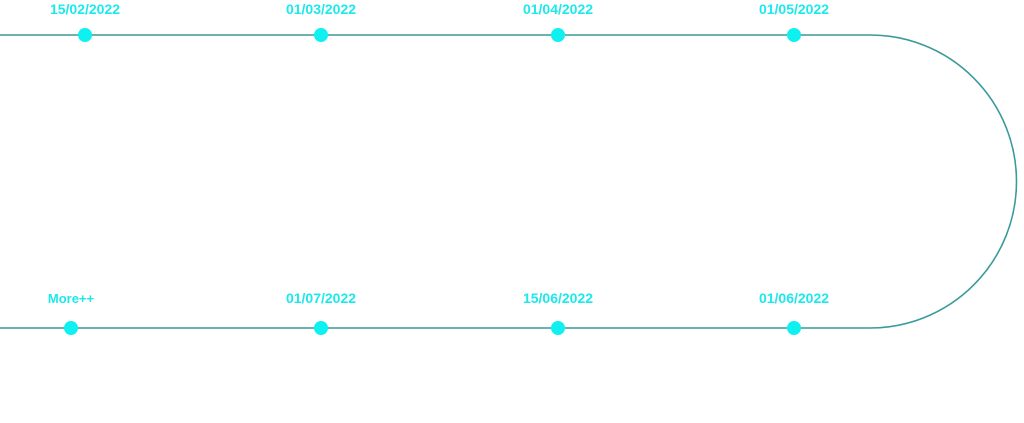 The width and height of the screenshot is (1024, 423). What do you see at coordinates (321, 9) in the screenshot?
I see `milestone-date-label: 01/03/2022` at bounding box center [321, 9].